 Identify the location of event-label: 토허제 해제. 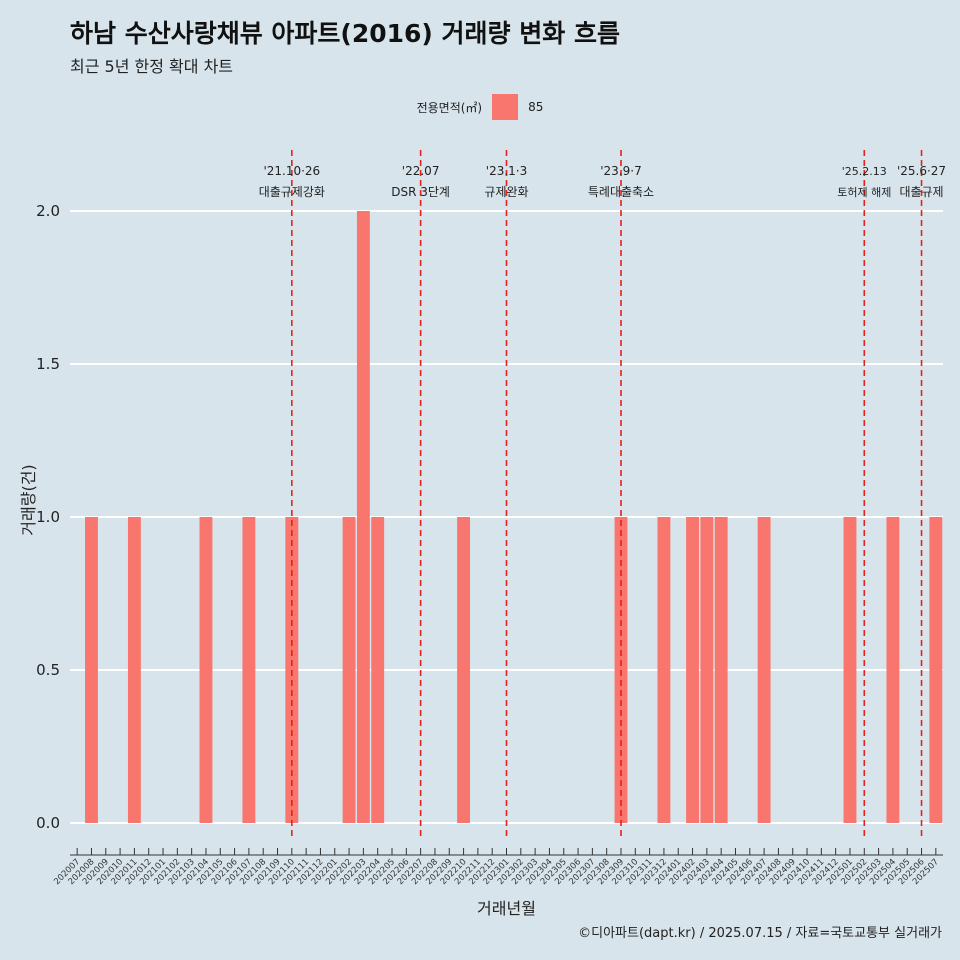
(864, 192).